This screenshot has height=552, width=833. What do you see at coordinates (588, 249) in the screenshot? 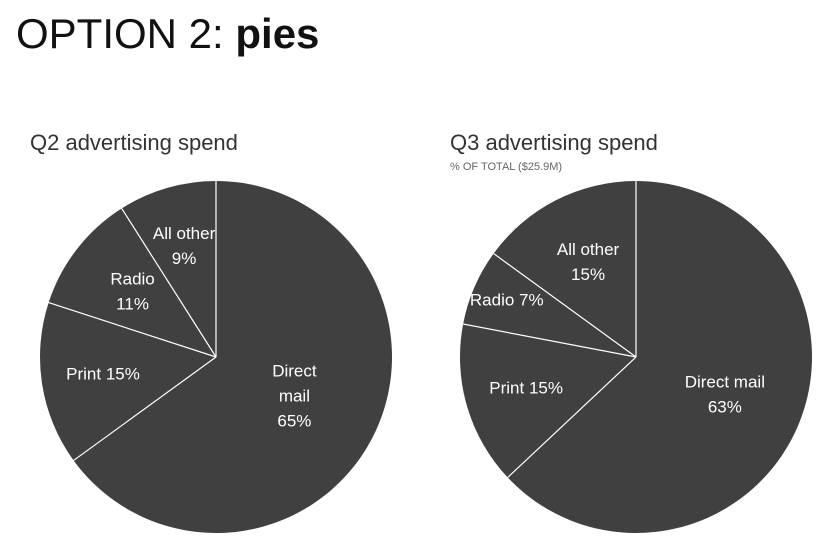
I see `q3-slice-label: All other` at bounding box center [588, 249].